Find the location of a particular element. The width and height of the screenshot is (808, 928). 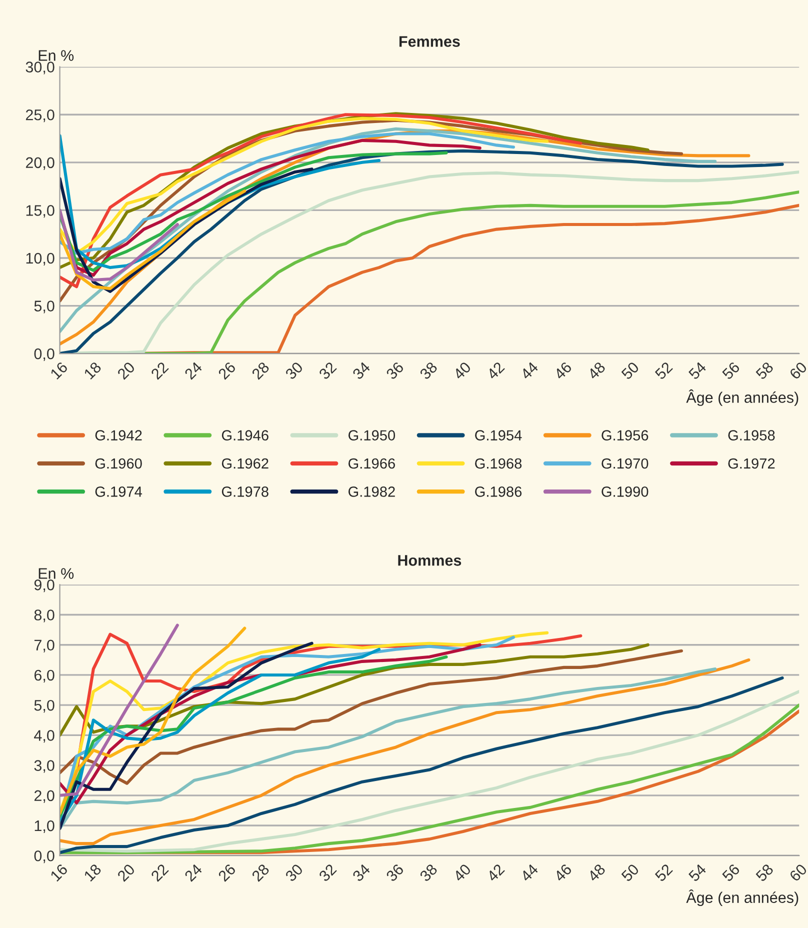

legend-label: G.1946 is located at coordinates (245, 435).